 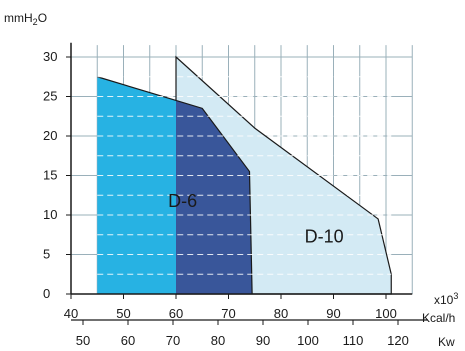 I want to click on y-tick-label: 10, so click(x=50, y=214).